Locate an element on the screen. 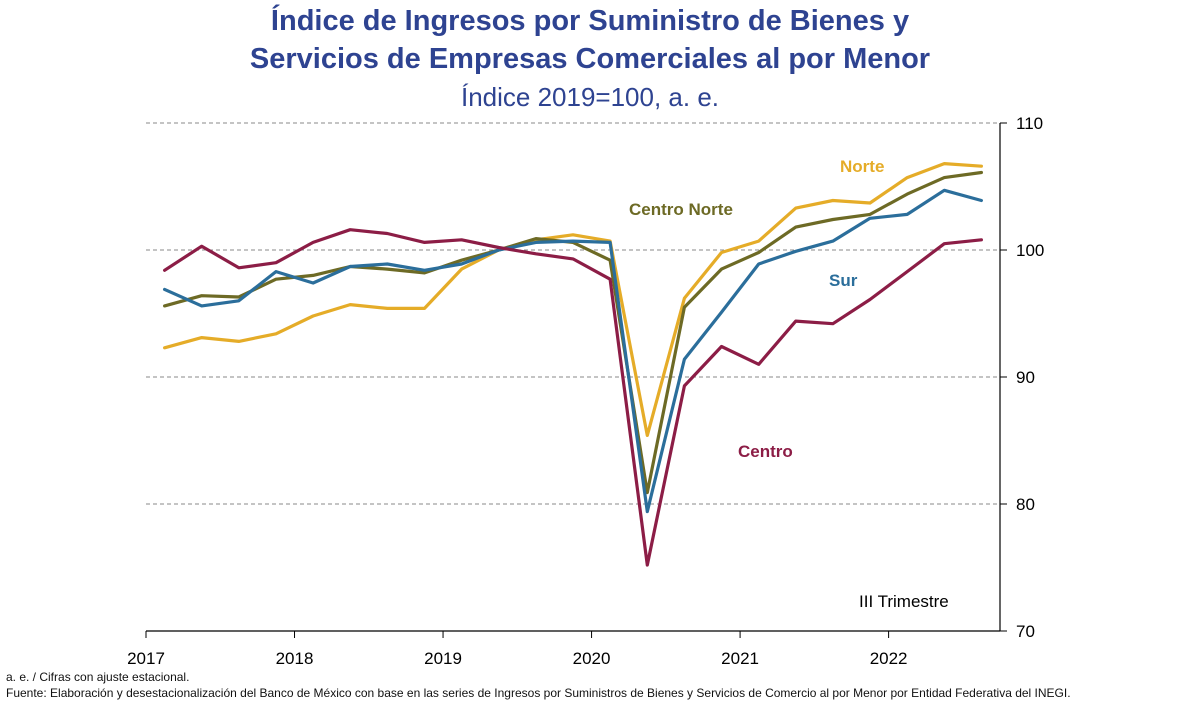 Image resolution: width=1200 pixels, height=703 pixels. y-tick-label-90: 90 is located at coordinates (1025, 377).